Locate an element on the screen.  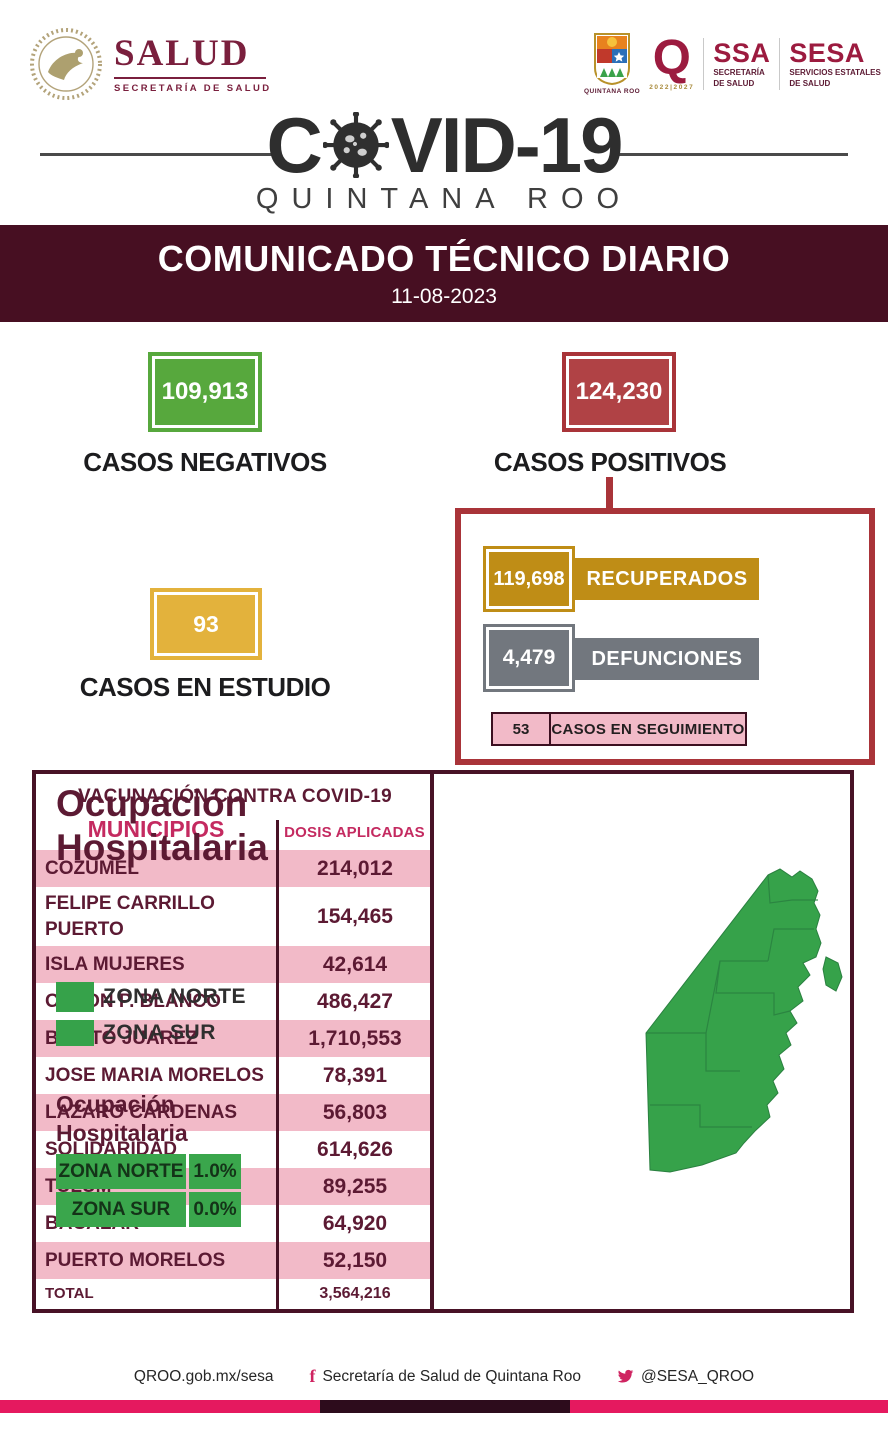
estudio-box: 93 is located at coordinates (206, 624).